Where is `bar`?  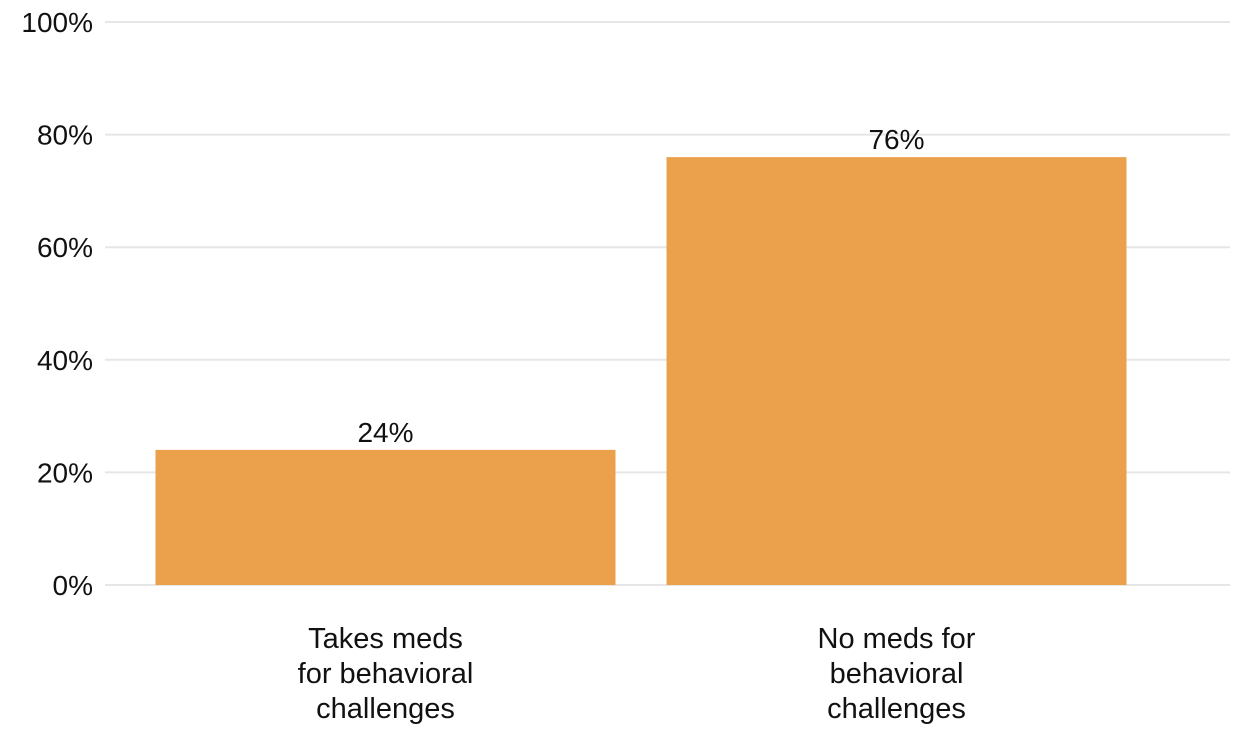 bar is located at coordinates (385, 517).